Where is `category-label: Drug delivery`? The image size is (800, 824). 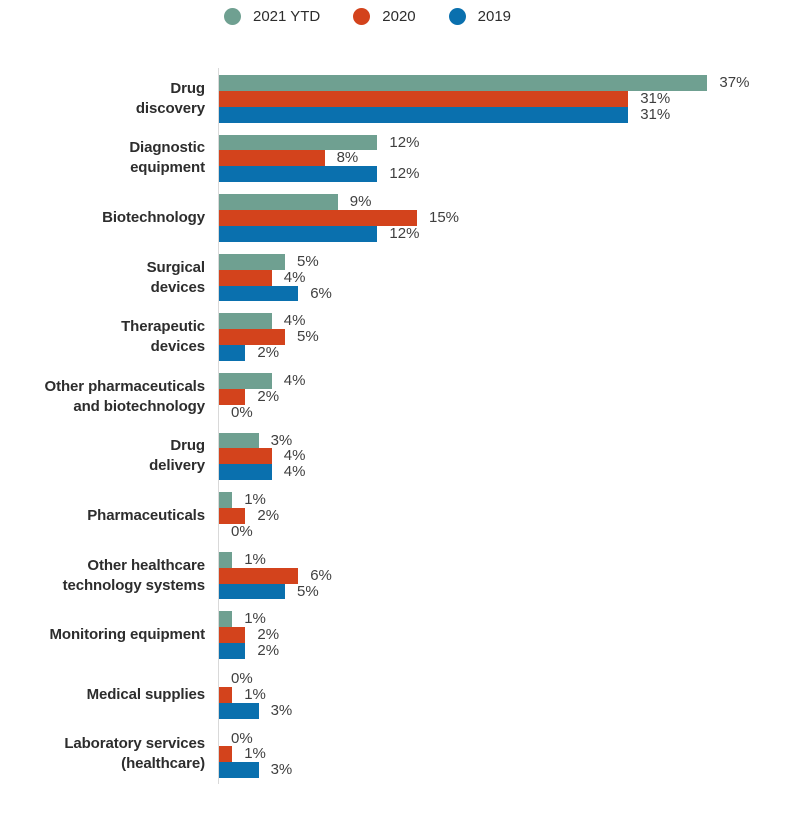 category-label: Drug delivery is located at coordinates (177, 456).